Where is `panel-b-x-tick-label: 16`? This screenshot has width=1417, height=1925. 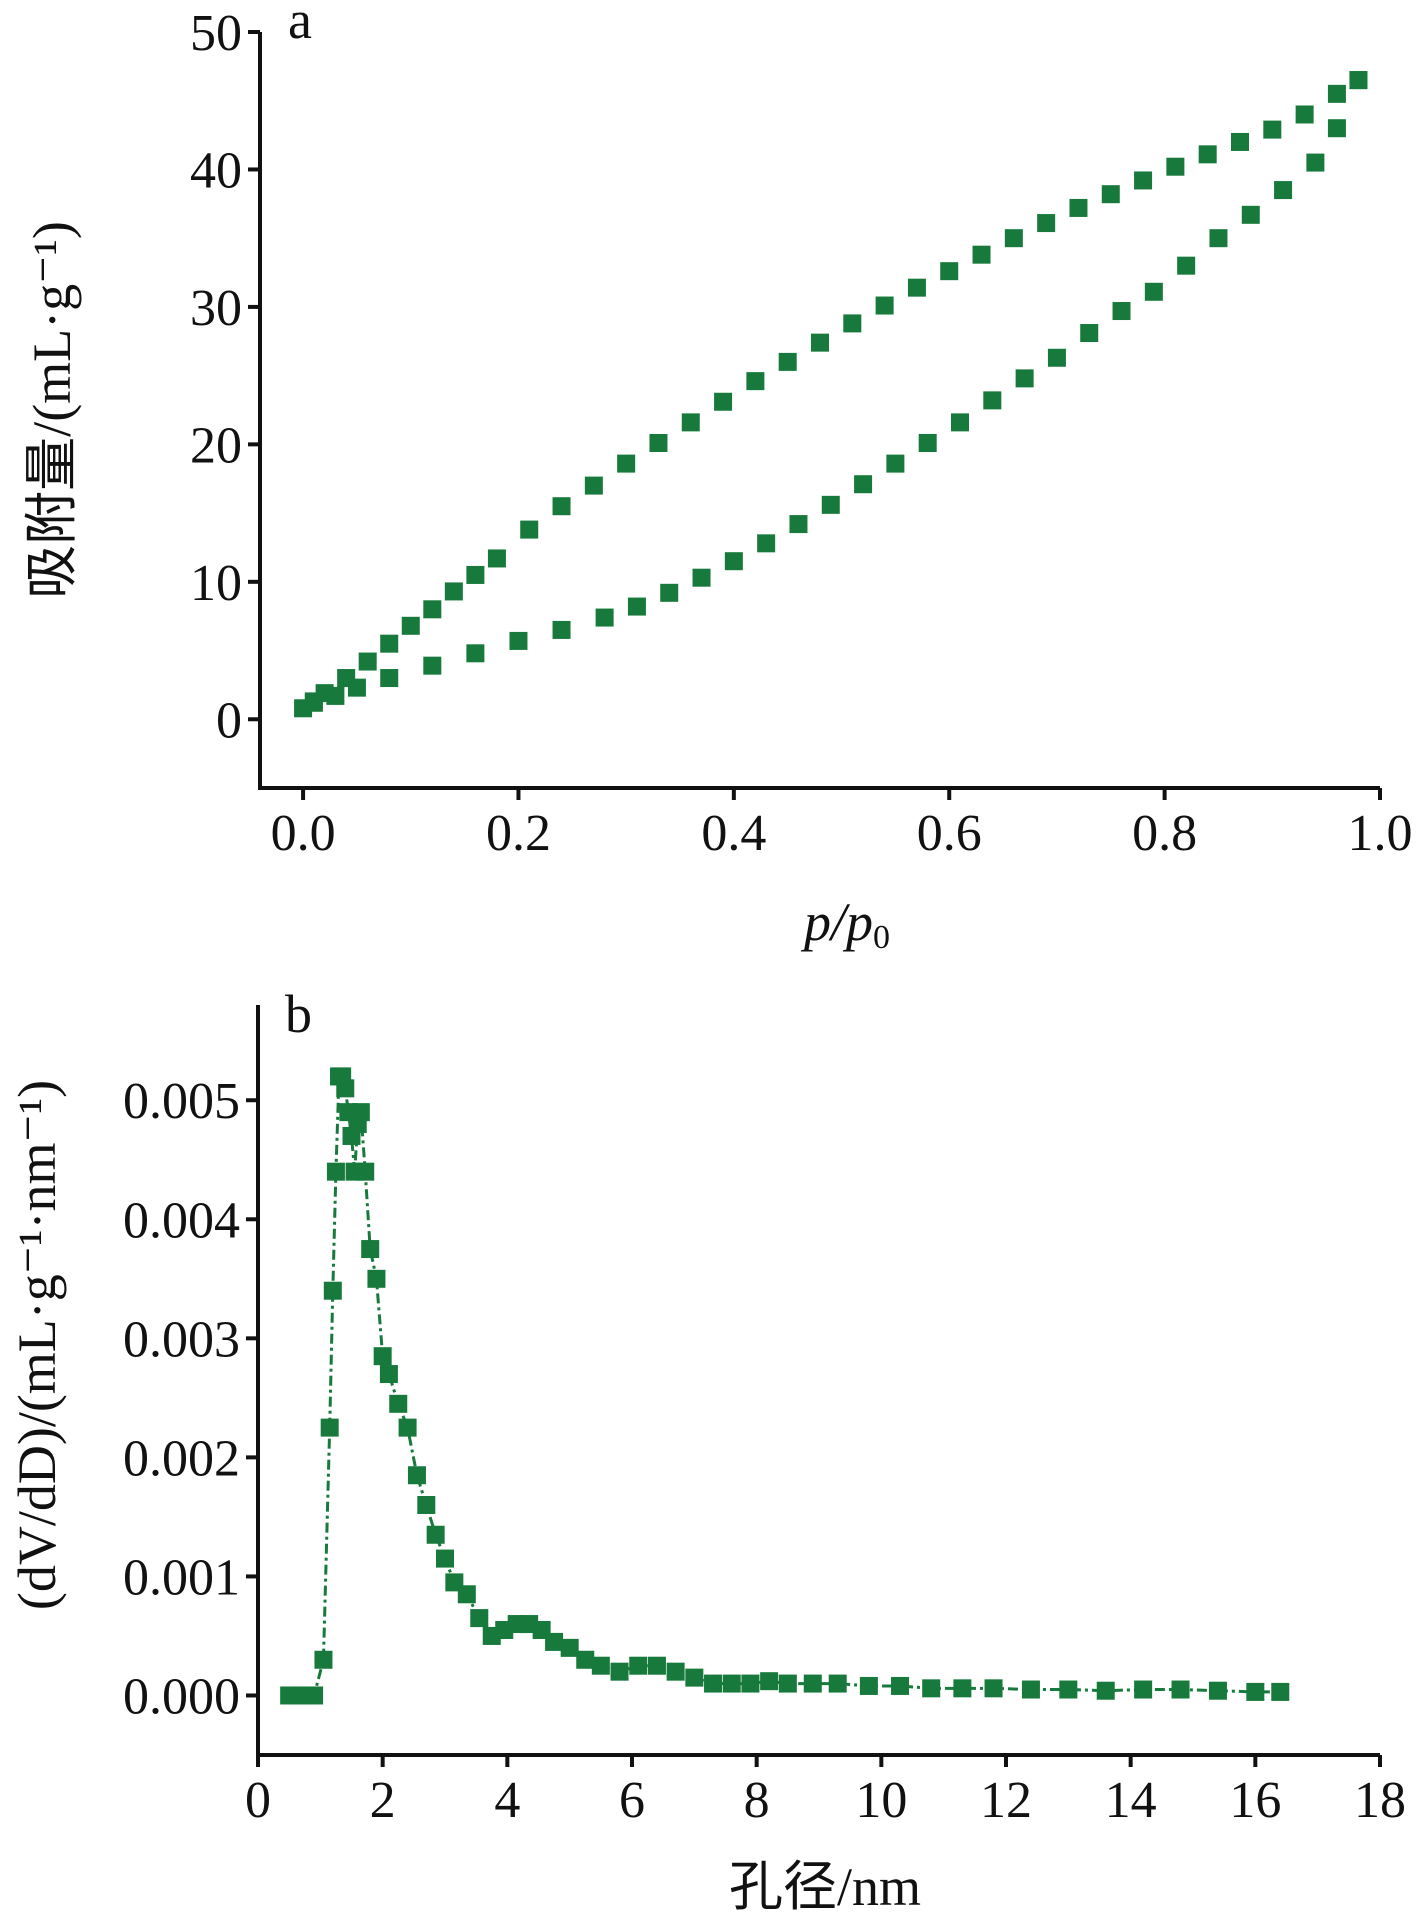 panel-b-x-tick-label: 16 is located at coordinates (1255, 1800).